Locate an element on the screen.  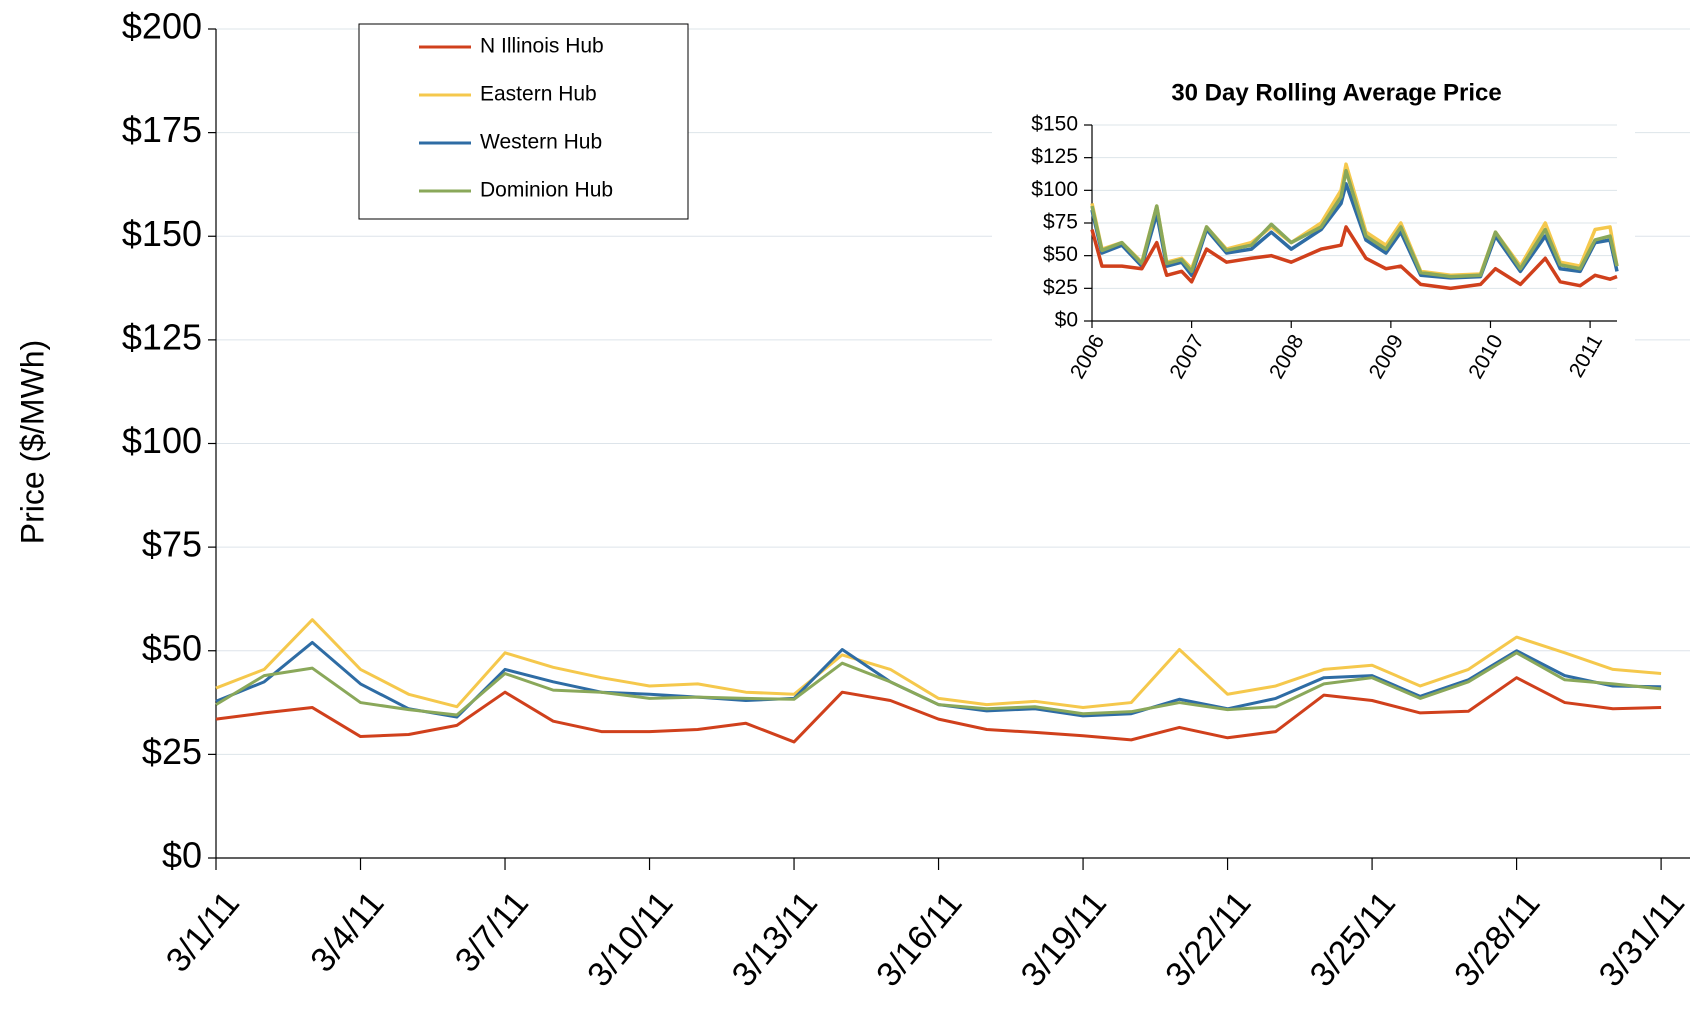
legend-label: Eastern Hub is located at coordinates (538, 94).